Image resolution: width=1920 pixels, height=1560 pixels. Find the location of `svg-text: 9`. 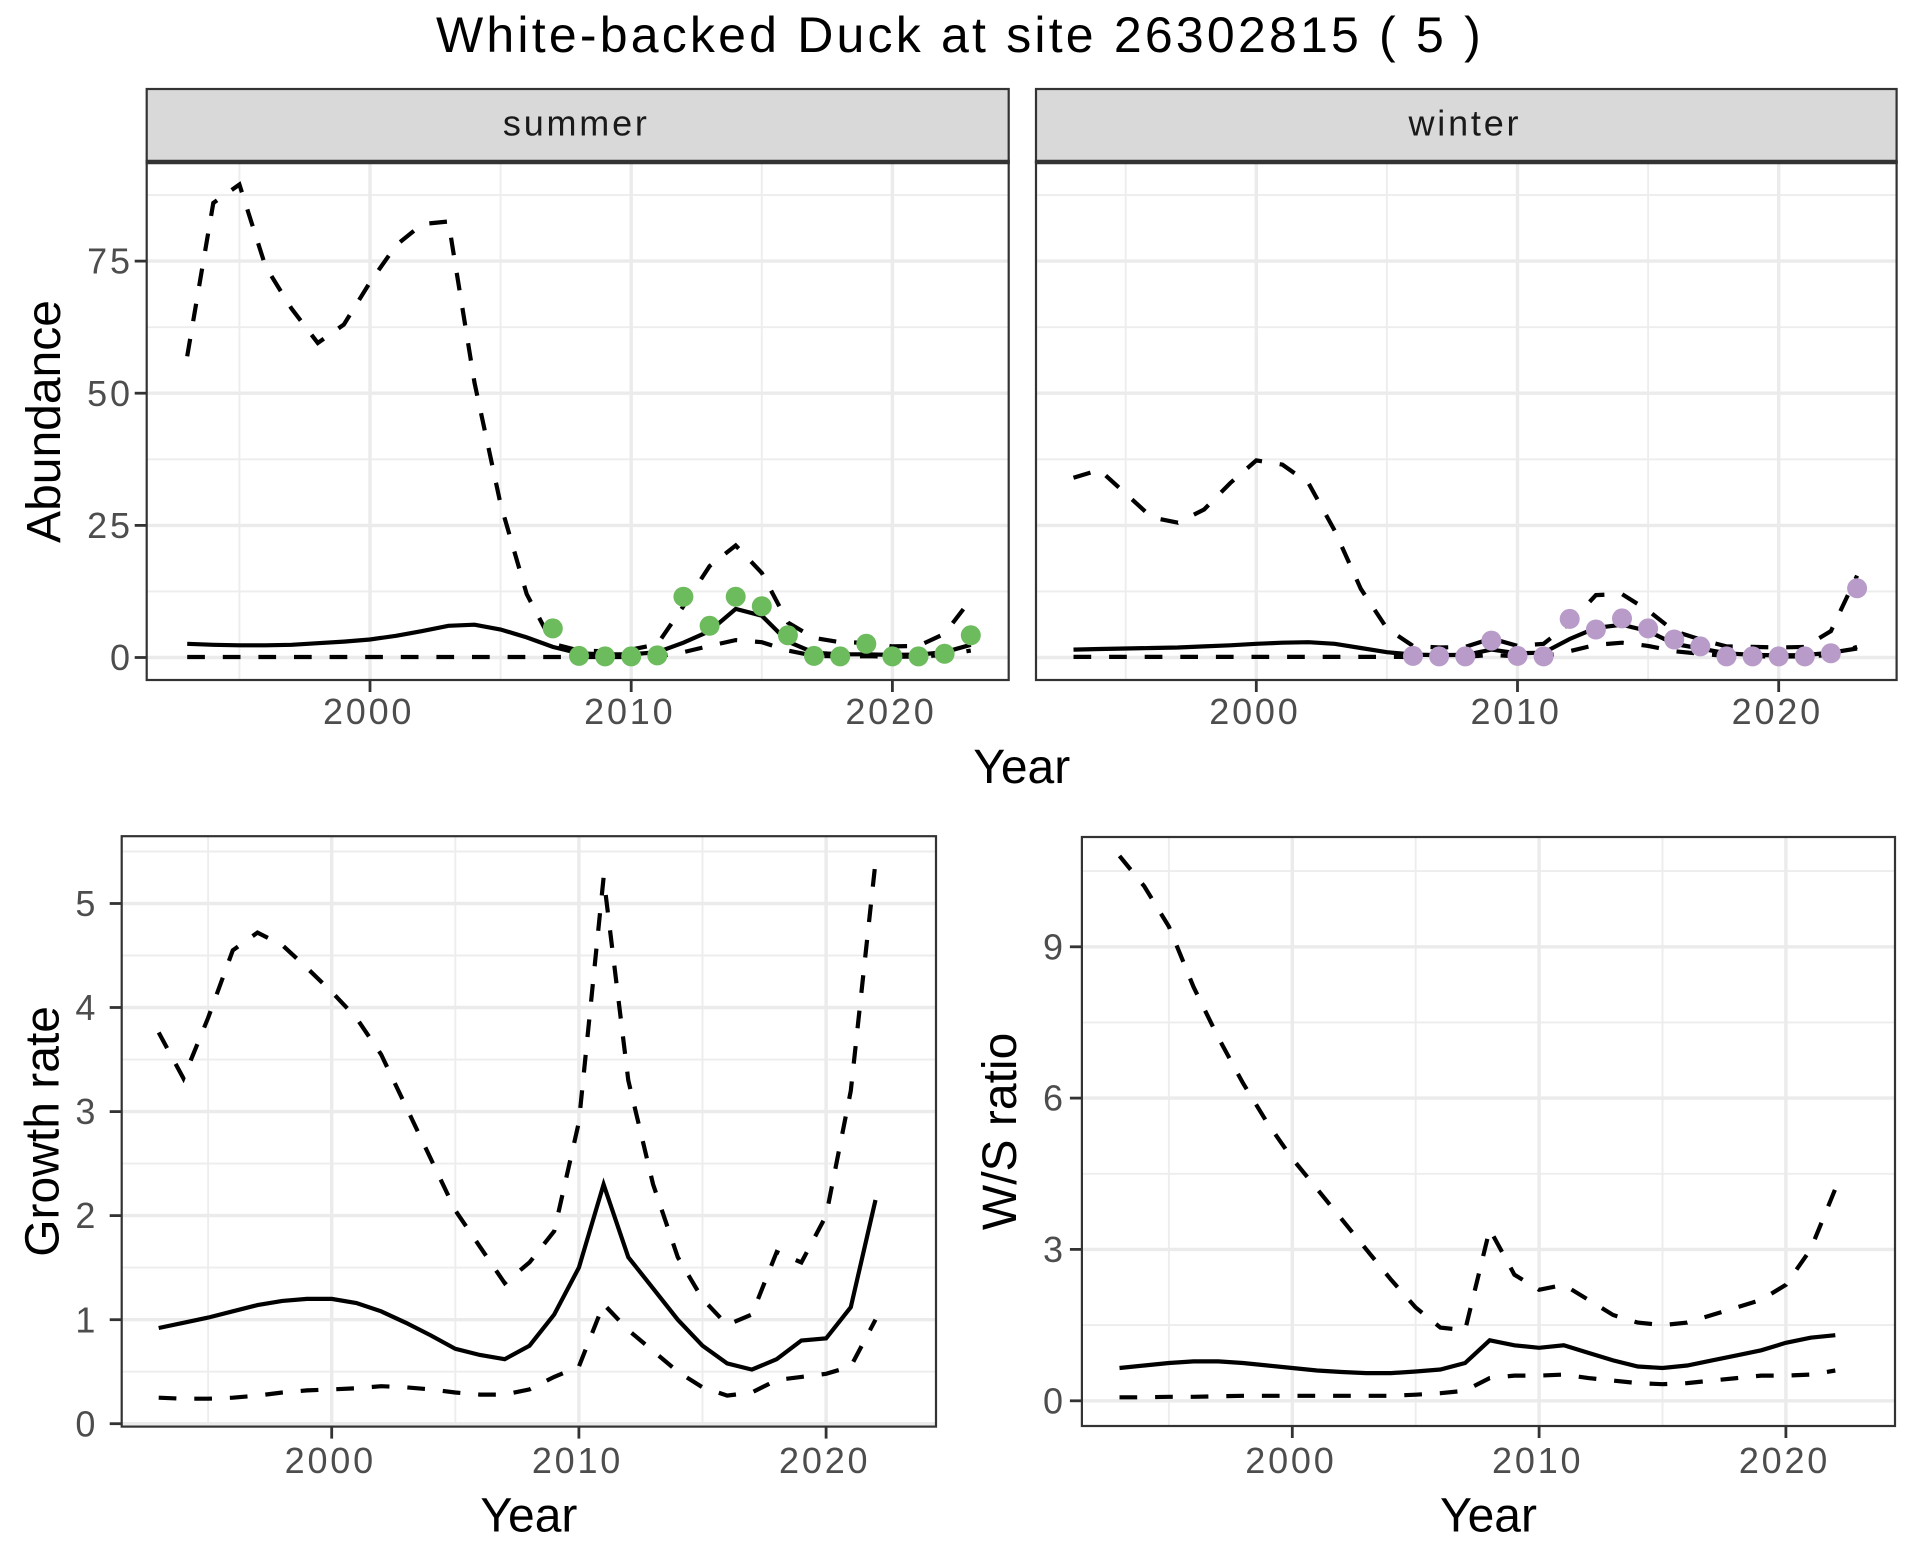

svg-text: 9 is located at coordinates (1054, 946).